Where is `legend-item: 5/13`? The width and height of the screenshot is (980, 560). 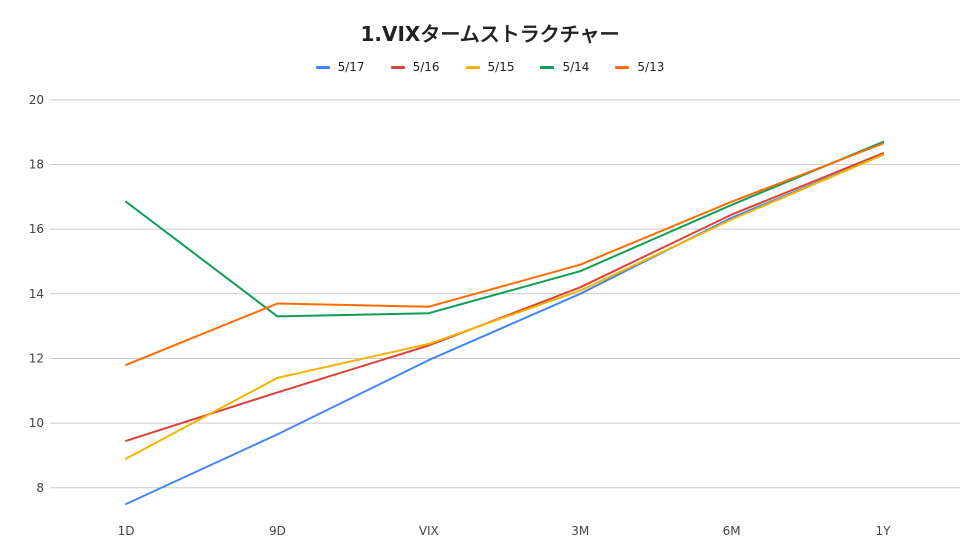
legend-item: 5/13 is located at coordinates (639, 67).